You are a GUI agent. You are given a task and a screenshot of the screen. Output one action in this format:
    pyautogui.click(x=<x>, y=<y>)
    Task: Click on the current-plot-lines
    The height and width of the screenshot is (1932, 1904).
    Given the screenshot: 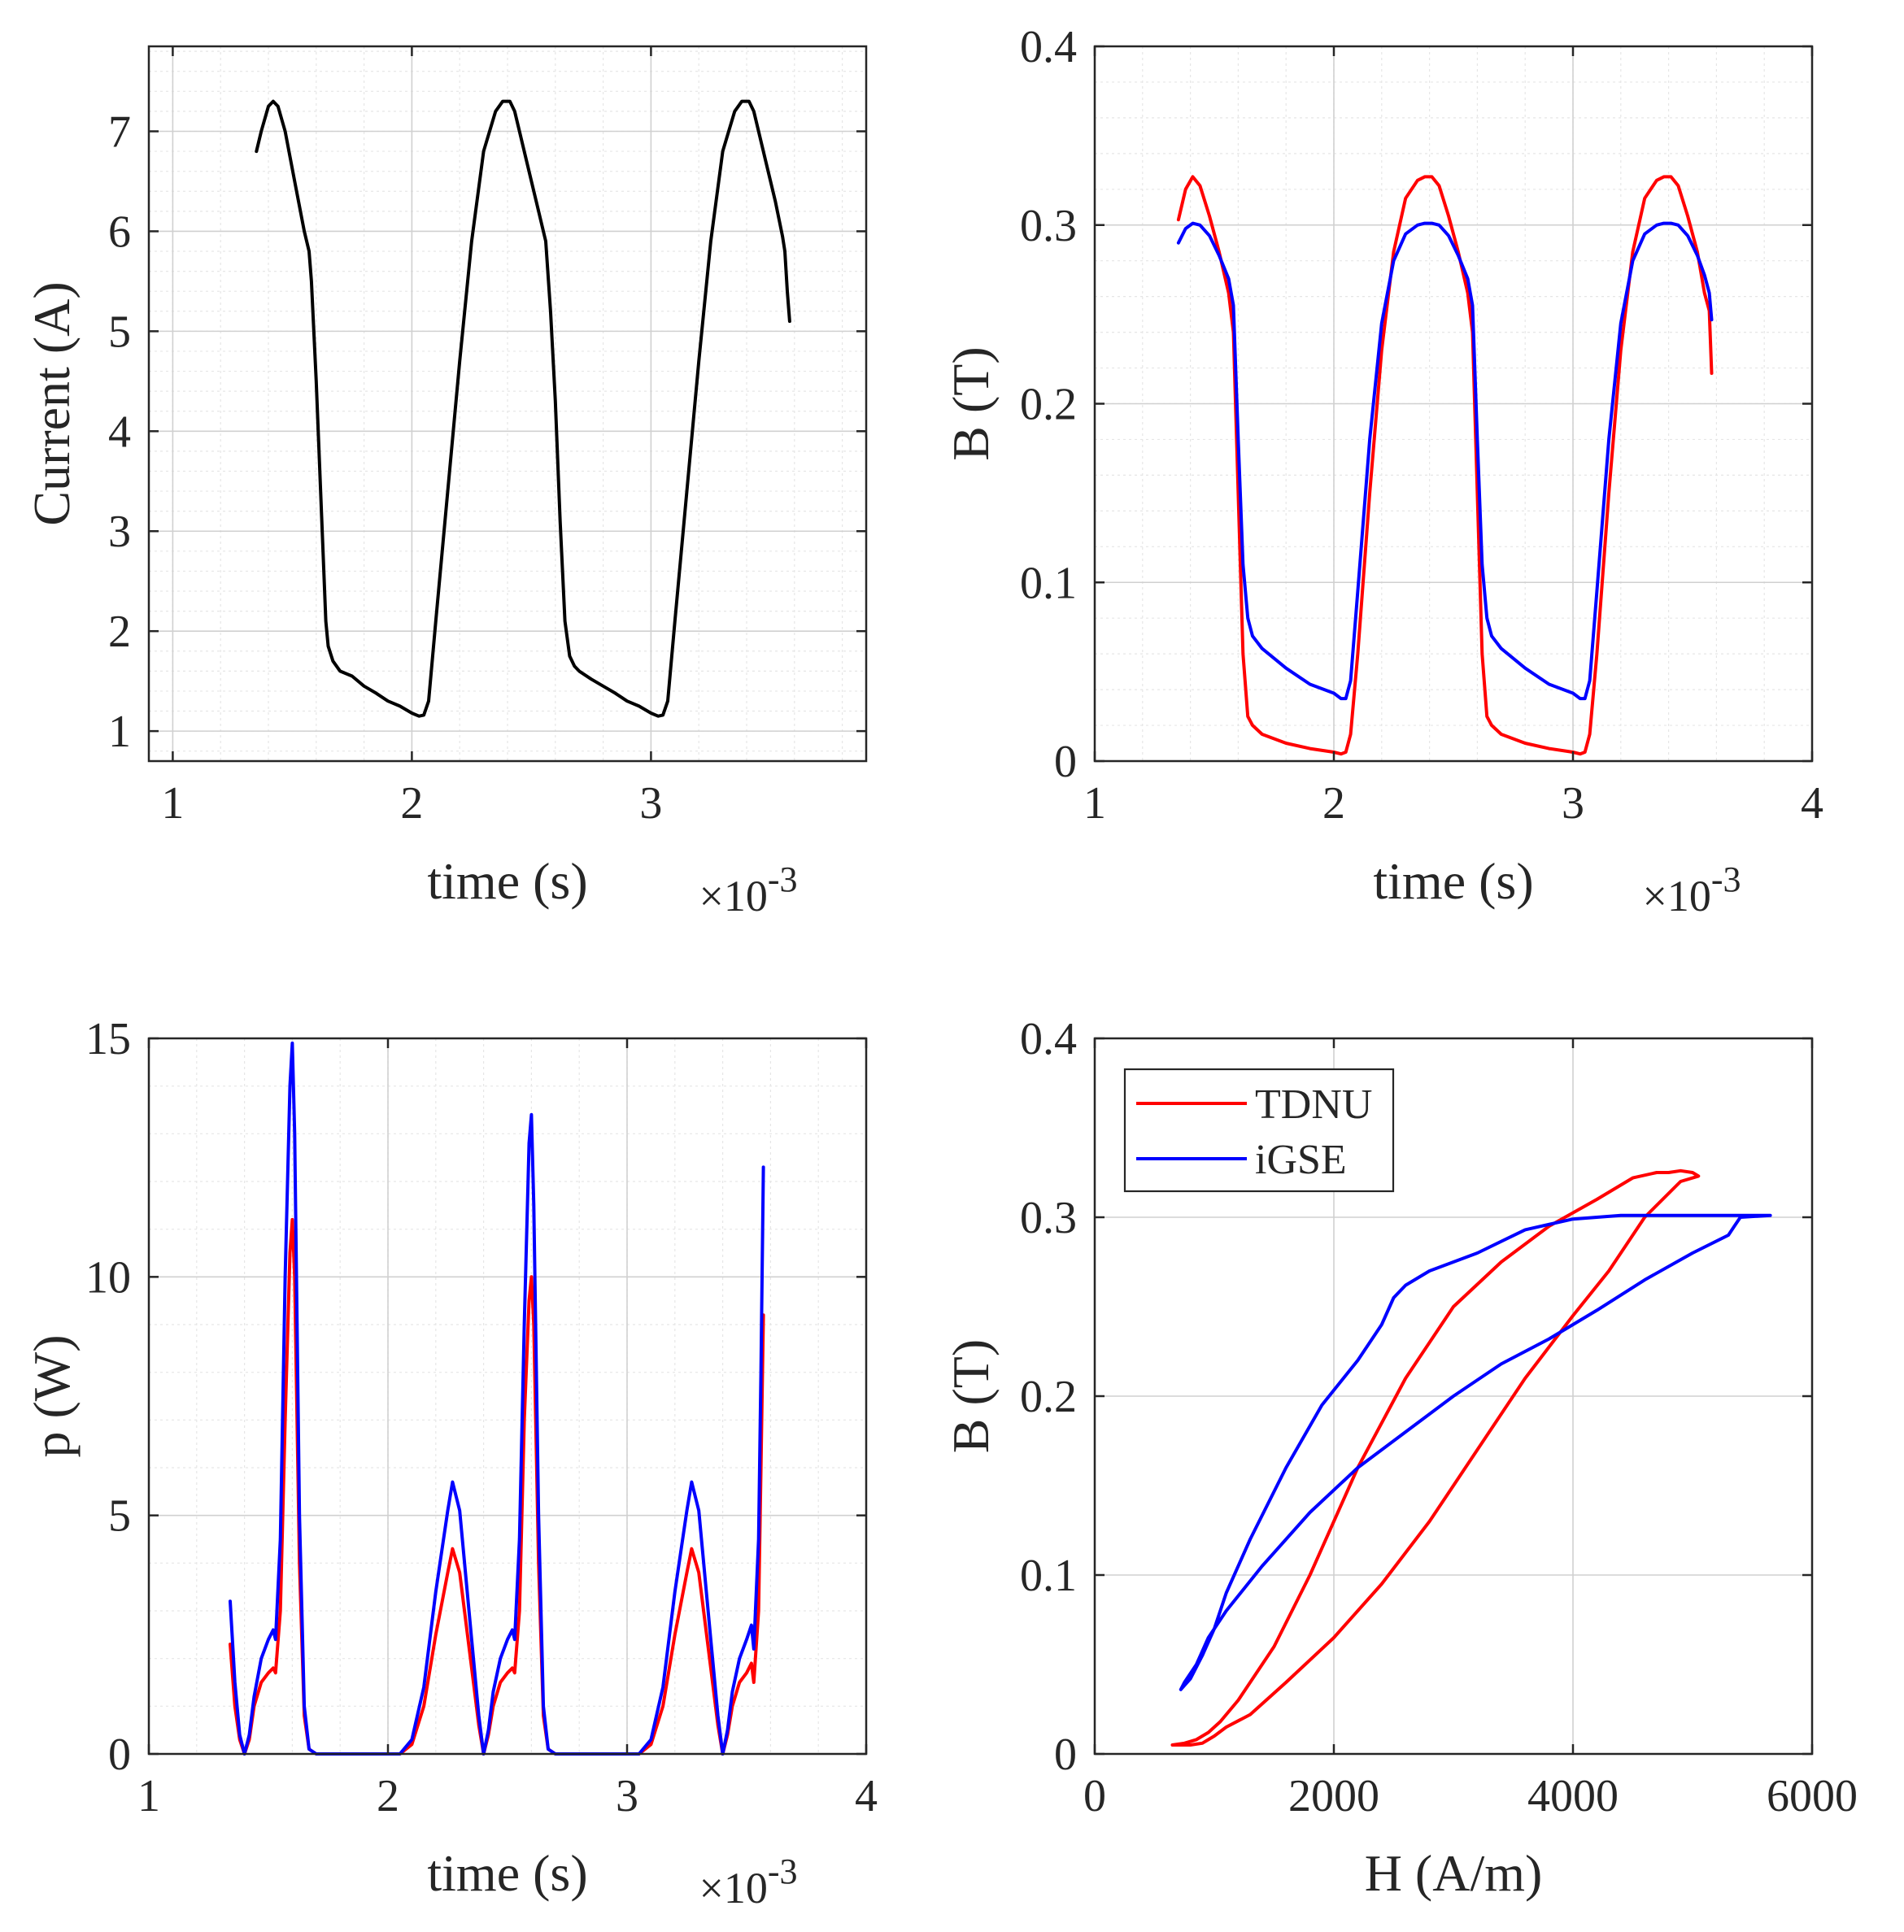 What is the action you would take?
    pyautogui.click(x=523, y=409)
    